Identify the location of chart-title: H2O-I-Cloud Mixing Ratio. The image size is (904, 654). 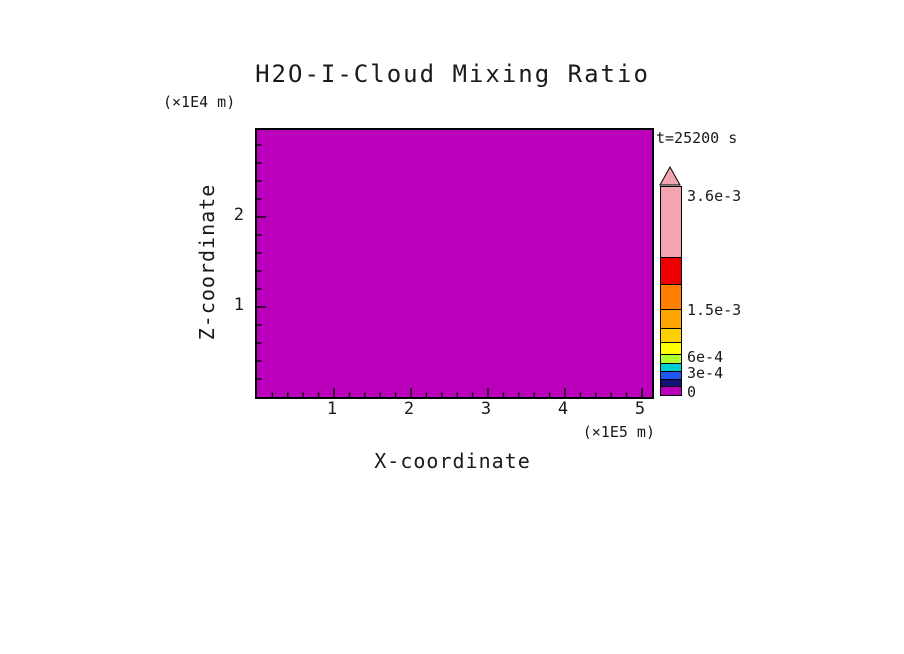
(452, 74).